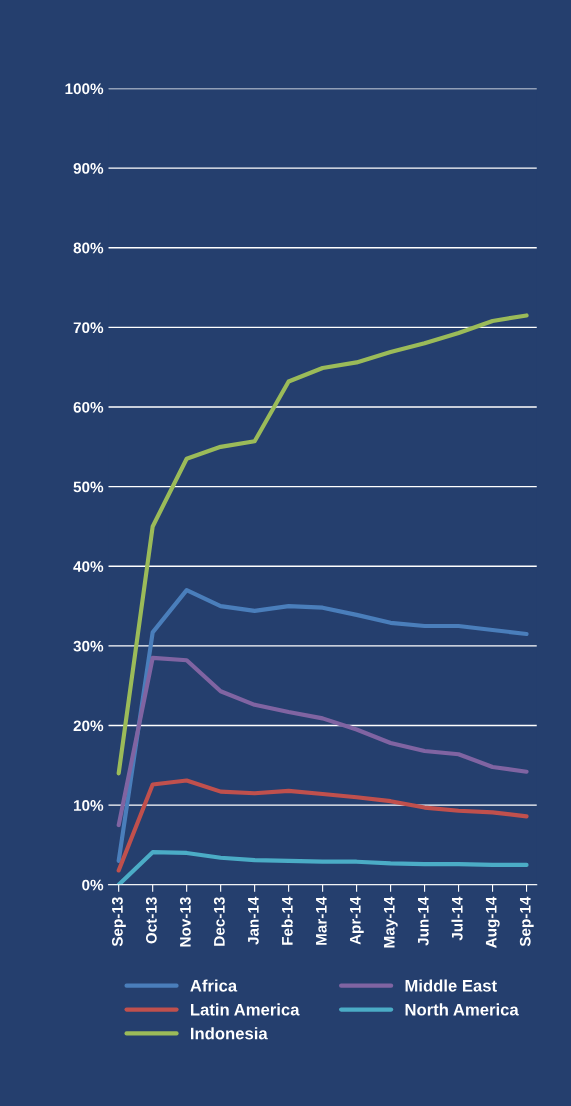  I want to click on y-tick-label: 40%, so click(88, 566).